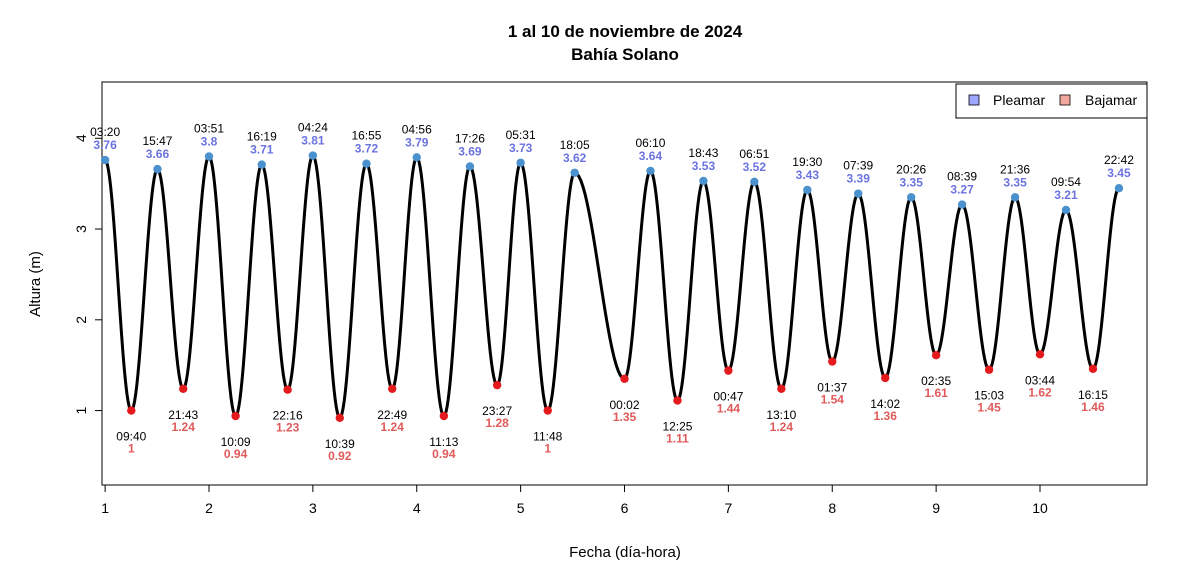 The height and width of the screenshot is (565, 1179). Describe the element at coordinates (677, 427) in the screenshot. I see `low-tide-time-label: 12:25` at that location.